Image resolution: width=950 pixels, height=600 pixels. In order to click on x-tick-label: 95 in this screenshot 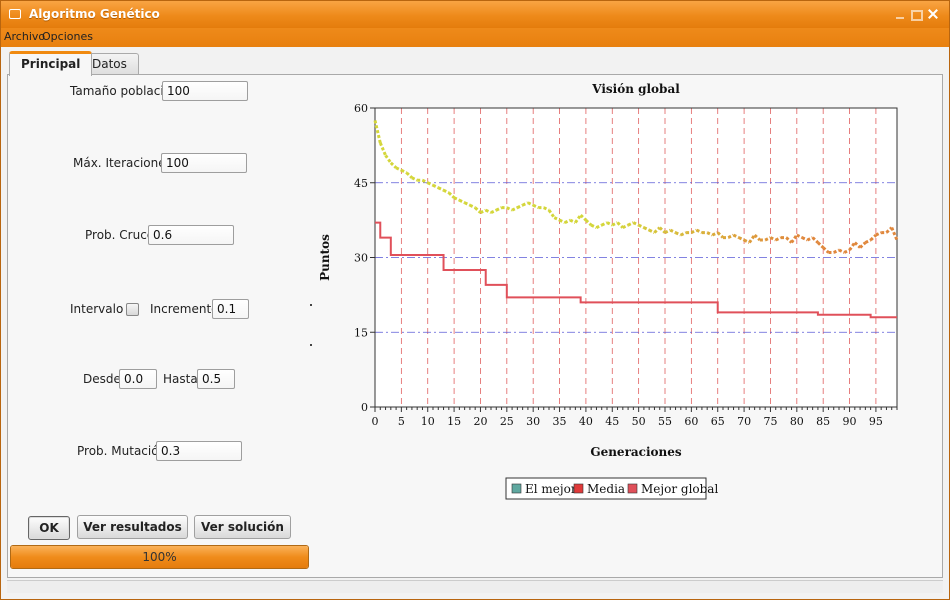, I will do `click(876, 421)`.